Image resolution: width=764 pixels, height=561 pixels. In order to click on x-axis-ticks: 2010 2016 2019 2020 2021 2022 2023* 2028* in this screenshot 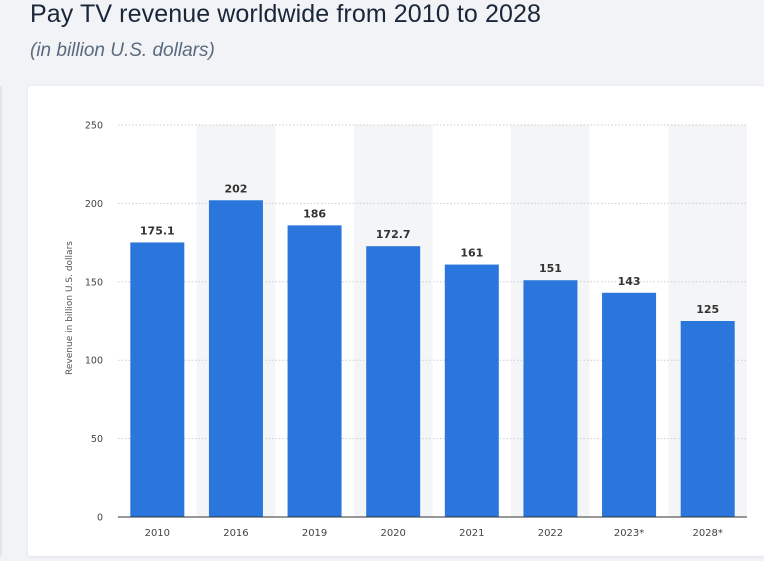, I will do `click(434, 533)`.